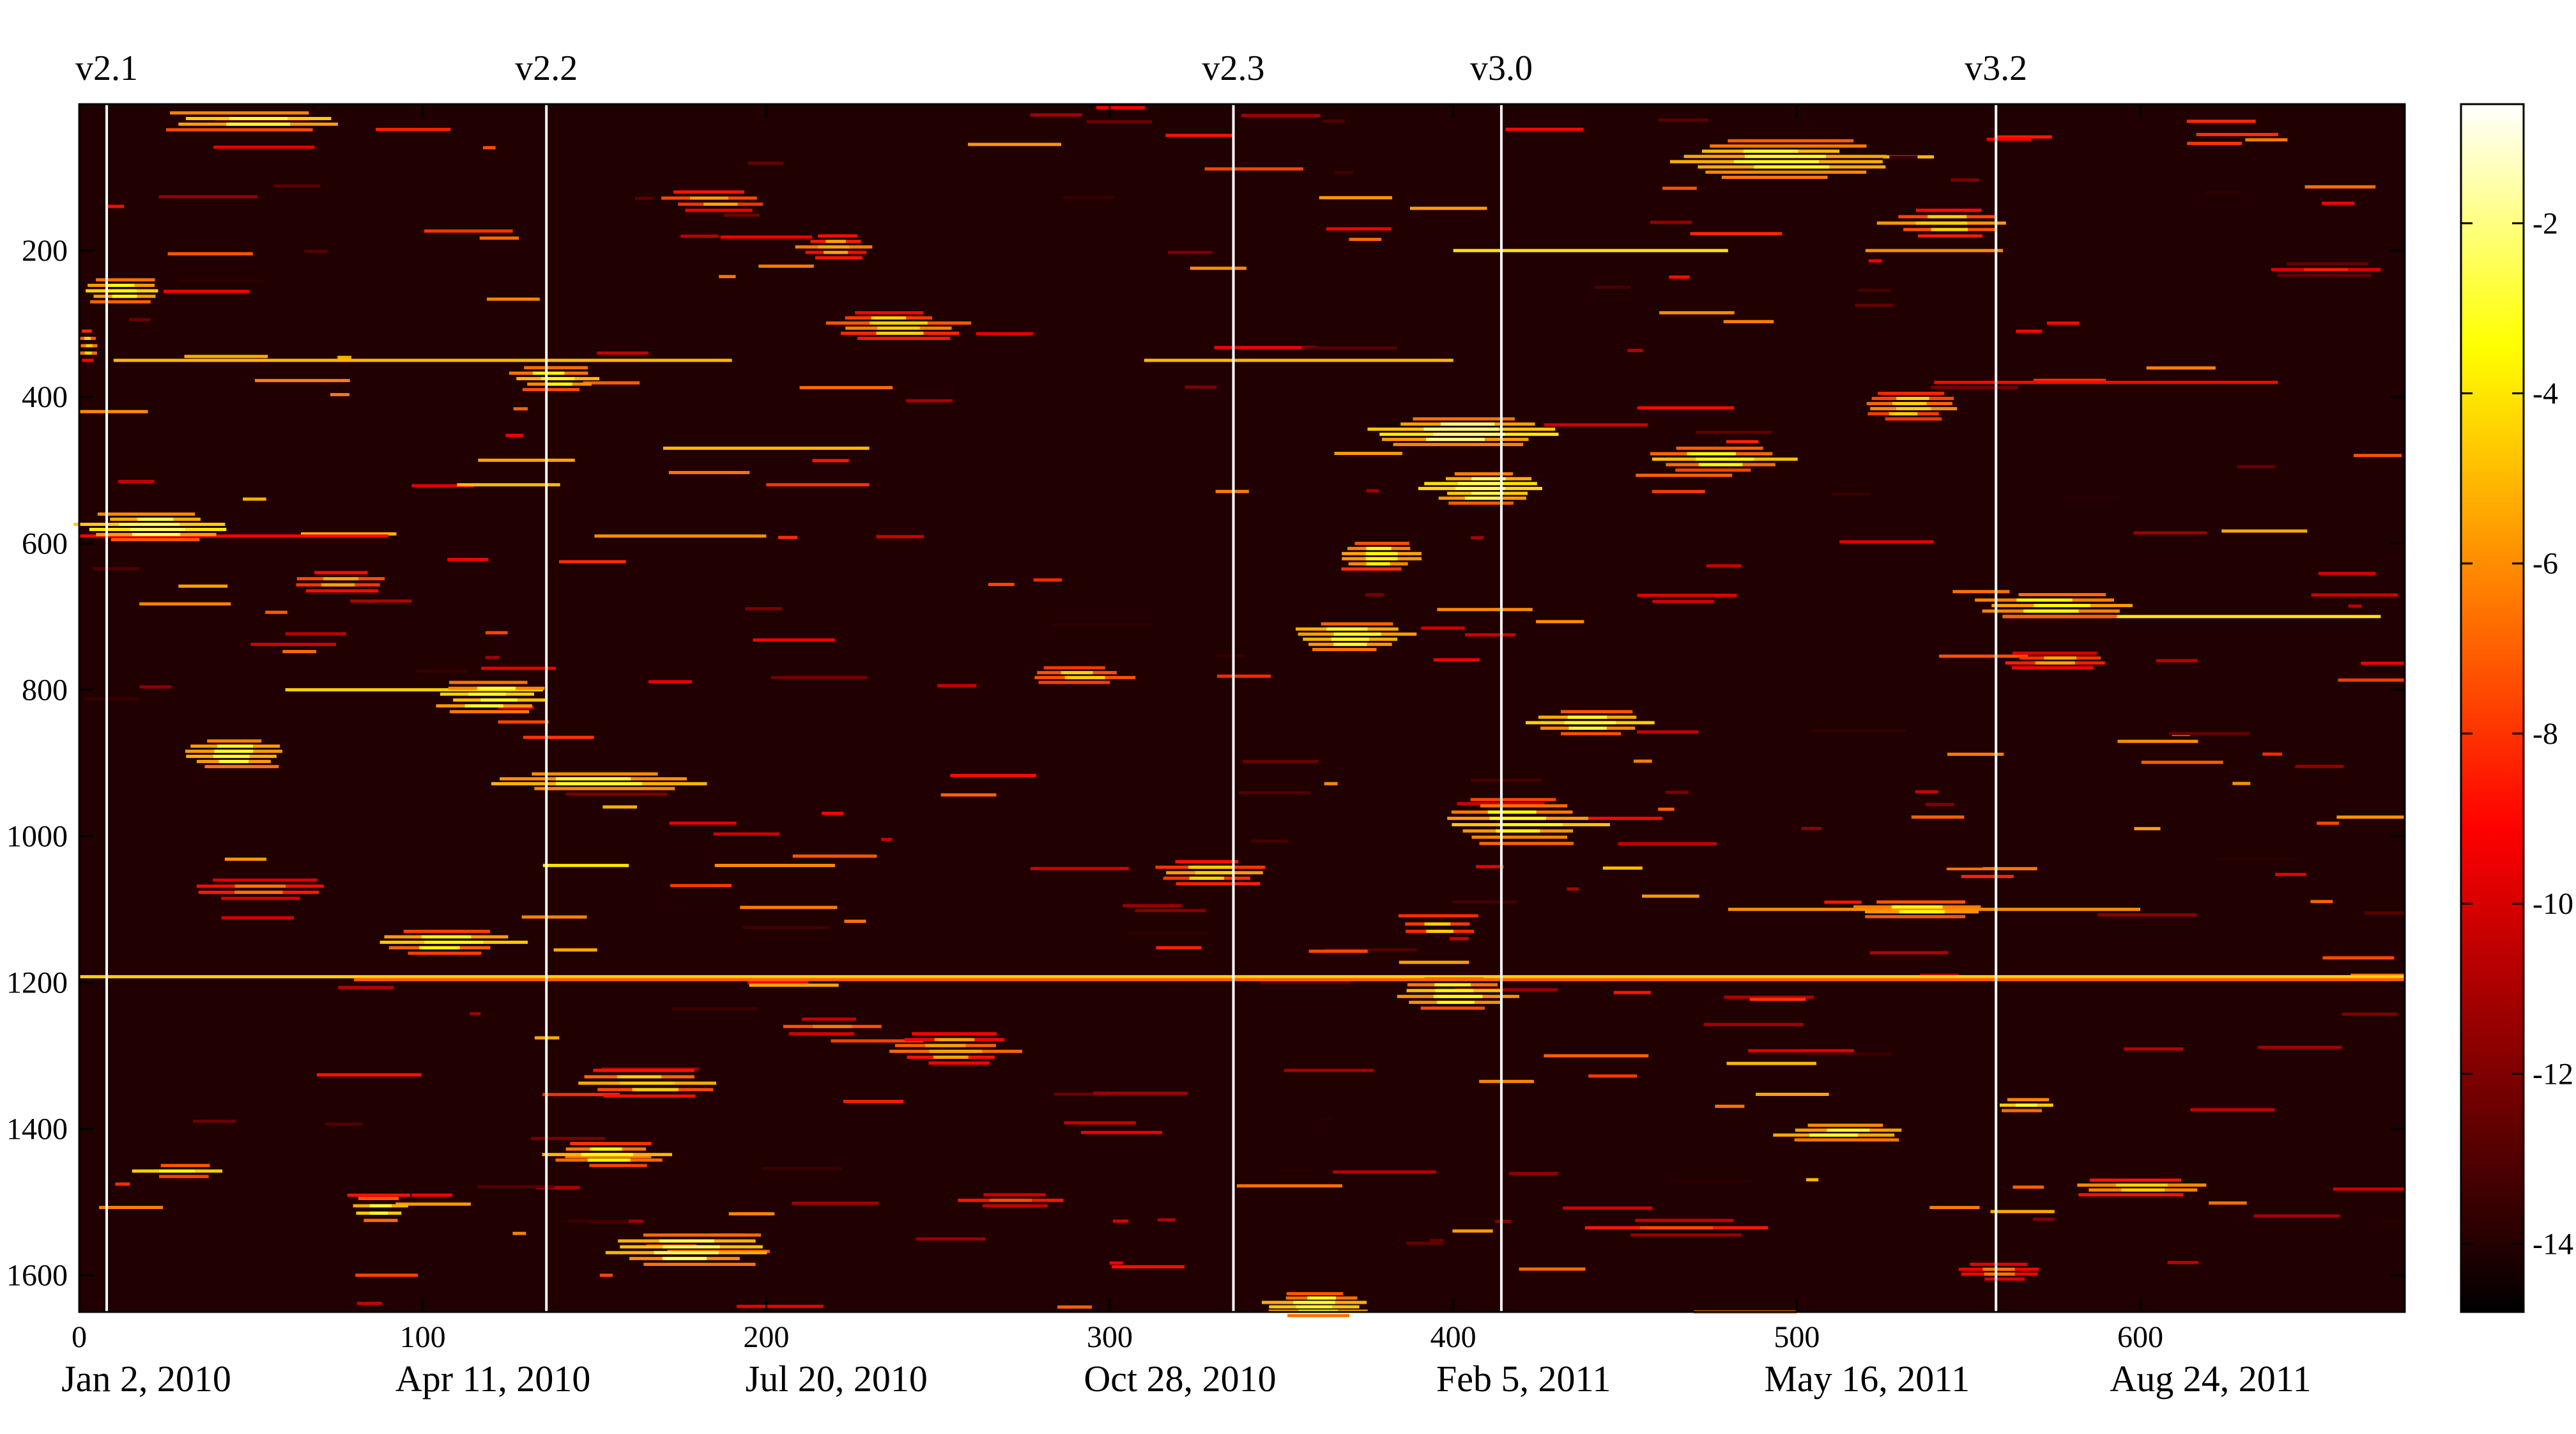 The height and width of the screenshot is (1434, 2576). What do you see at coordinates (37, 983) in the screenshot?
I see `y-tick-label: 1200` at bounding box center [37, 983].